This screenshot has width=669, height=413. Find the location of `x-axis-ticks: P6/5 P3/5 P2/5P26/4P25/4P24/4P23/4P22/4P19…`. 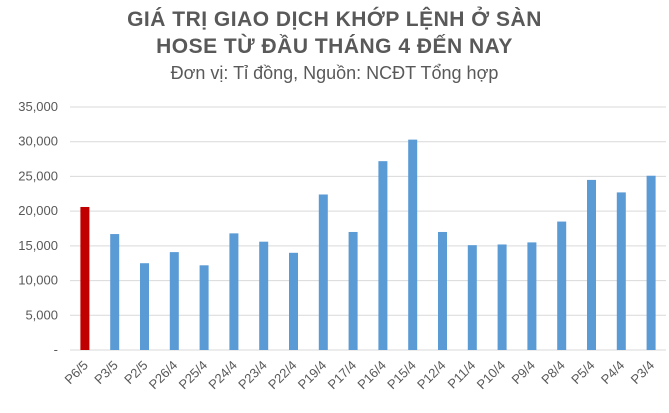

x-axis-ticks: P6/5 P3/5 P2/5P26/4P25/4P24/4P23/4P22/4P19… is located at coordinates (359, 375).